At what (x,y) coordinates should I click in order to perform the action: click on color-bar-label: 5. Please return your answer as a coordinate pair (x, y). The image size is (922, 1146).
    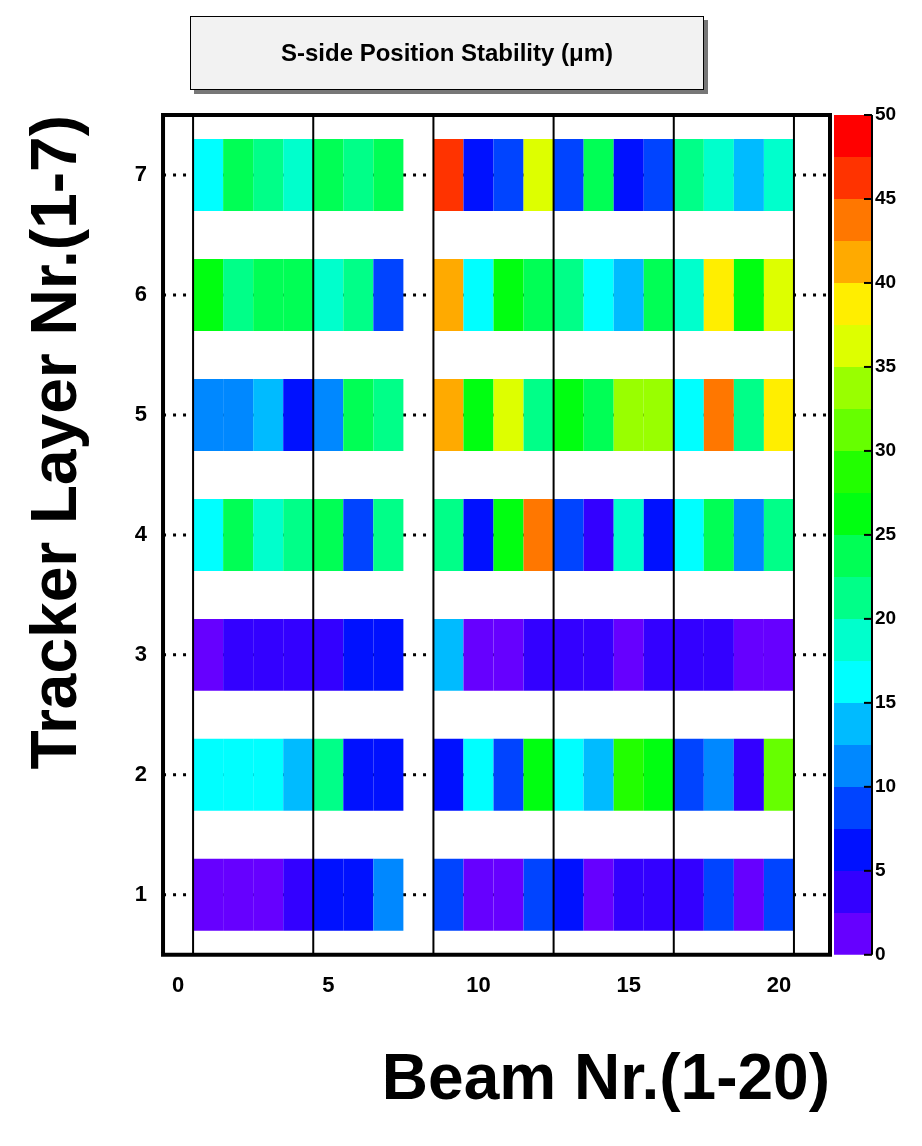
    Looking at the image, I should click on (880, 870).